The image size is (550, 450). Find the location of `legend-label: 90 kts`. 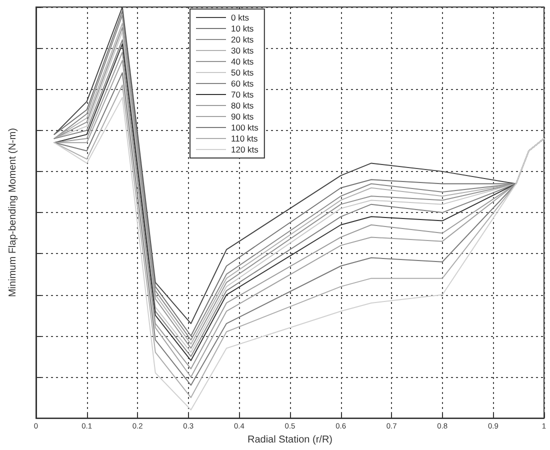

legend-label: 90 kts is located at coordinates (242, 117).